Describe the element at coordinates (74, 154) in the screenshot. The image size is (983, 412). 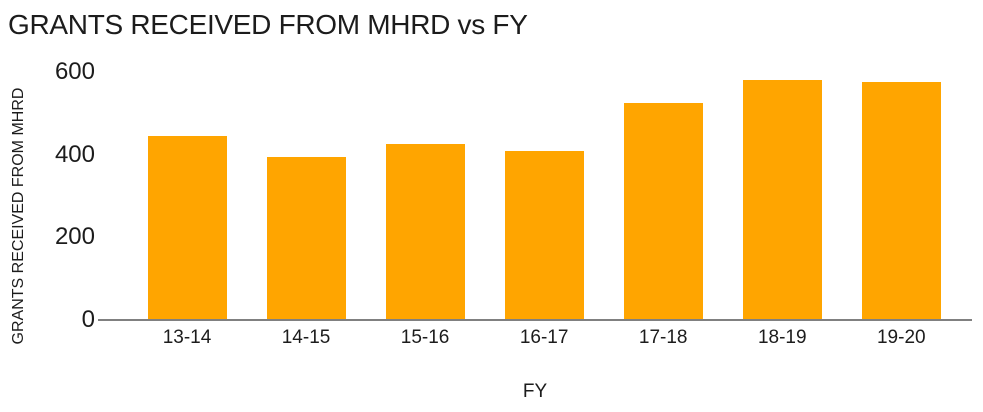
I see `y-tick-label: 400` at that location.